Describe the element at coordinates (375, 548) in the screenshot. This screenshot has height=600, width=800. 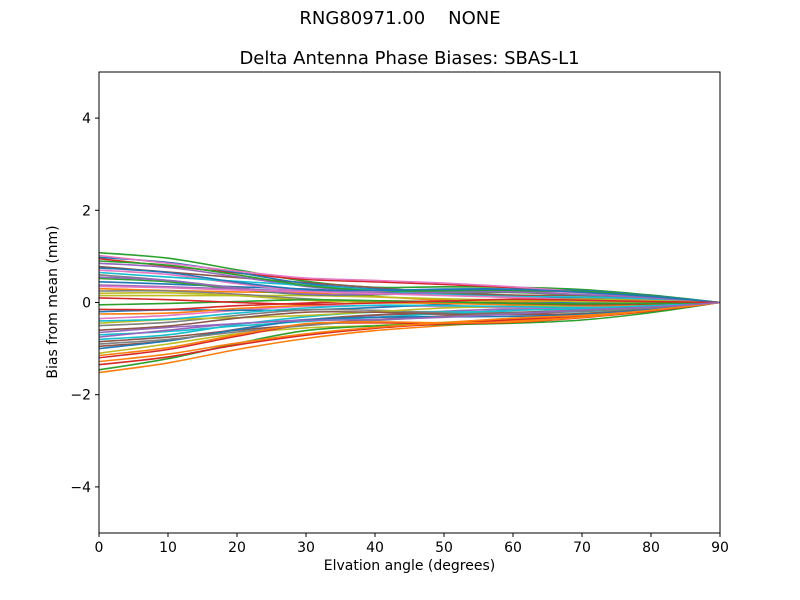
I see `x-tick-label: 40` at that location.